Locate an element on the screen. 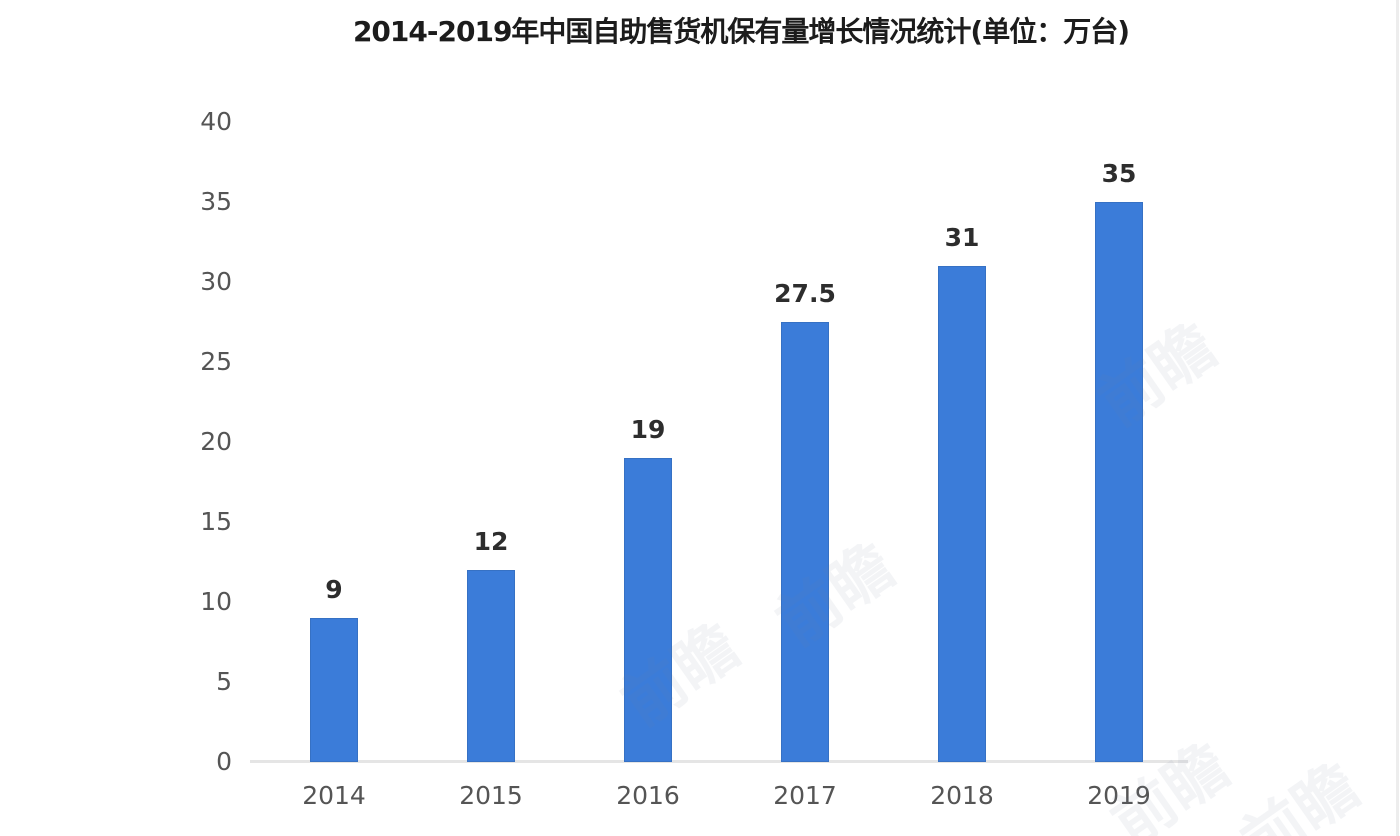 Image resolution: width=1400 pixels, height=836 pixels. y-axis-tick-label-20: 20 is located at coordinates (216, 441).